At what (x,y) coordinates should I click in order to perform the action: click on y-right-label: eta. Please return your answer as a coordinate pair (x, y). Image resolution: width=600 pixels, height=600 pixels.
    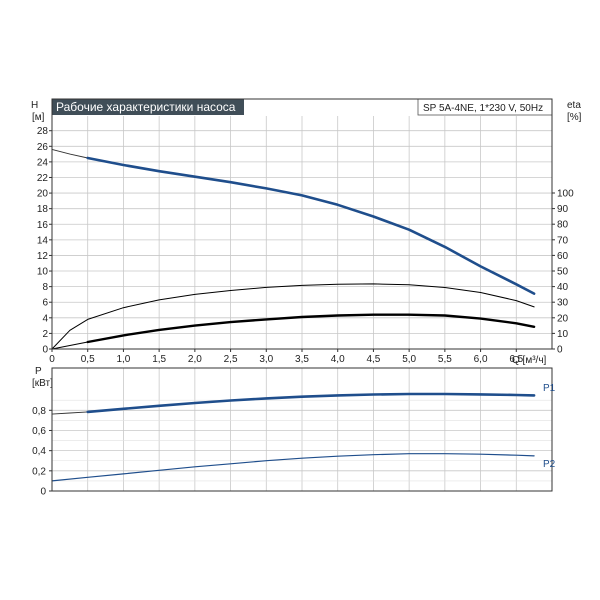
    Looking at the image, I should click on (574, 105).